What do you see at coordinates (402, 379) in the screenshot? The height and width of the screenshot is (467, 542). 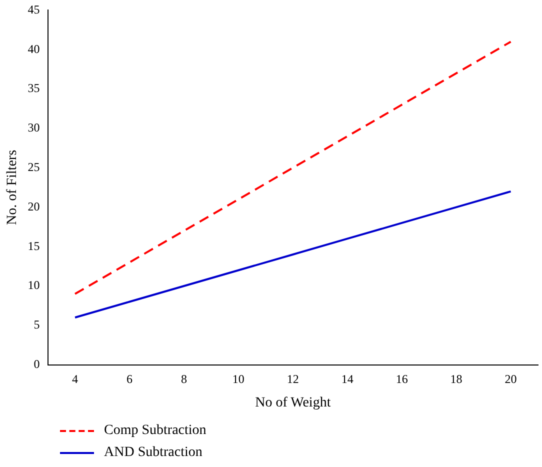 I see `x-tick-label: 16` at bounding box center [402, 379].